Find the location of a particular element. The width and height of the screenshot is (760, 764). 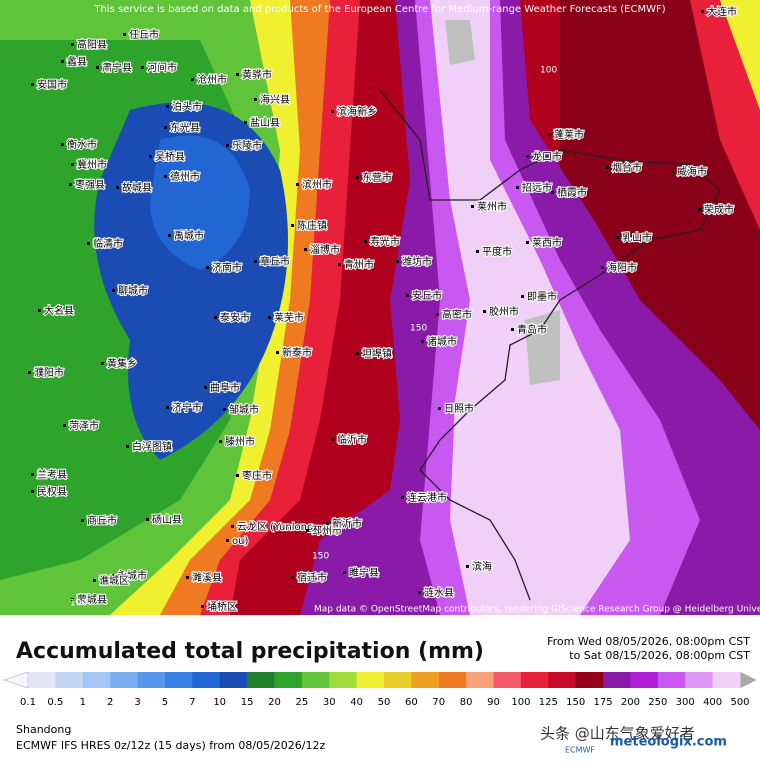

city-label: 平度市 is located at coordinates (497, 251).